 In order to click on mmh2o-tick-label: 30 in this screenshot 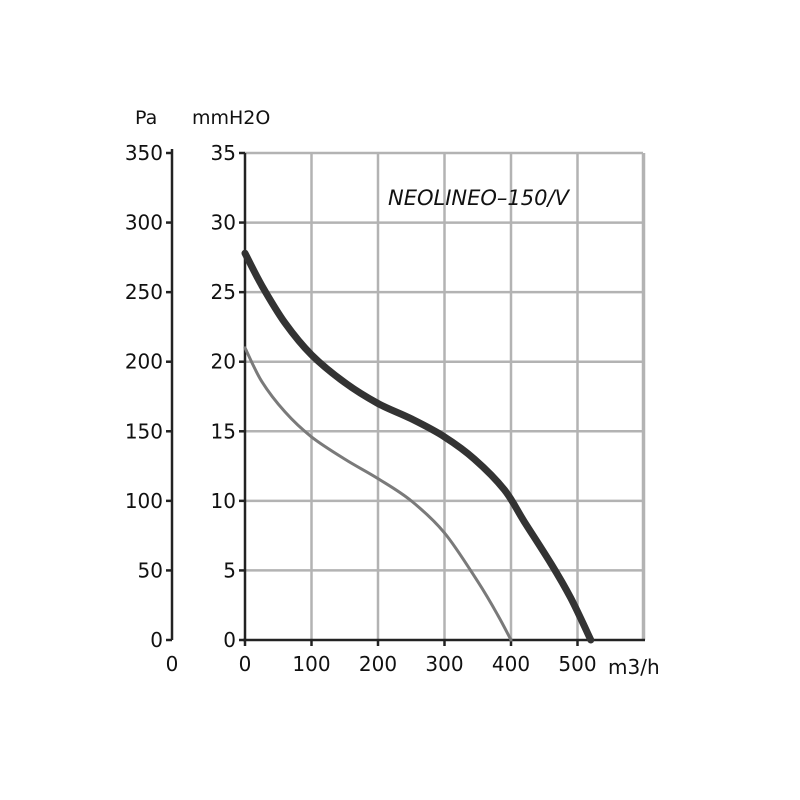, I will do `click(223, 223)`.